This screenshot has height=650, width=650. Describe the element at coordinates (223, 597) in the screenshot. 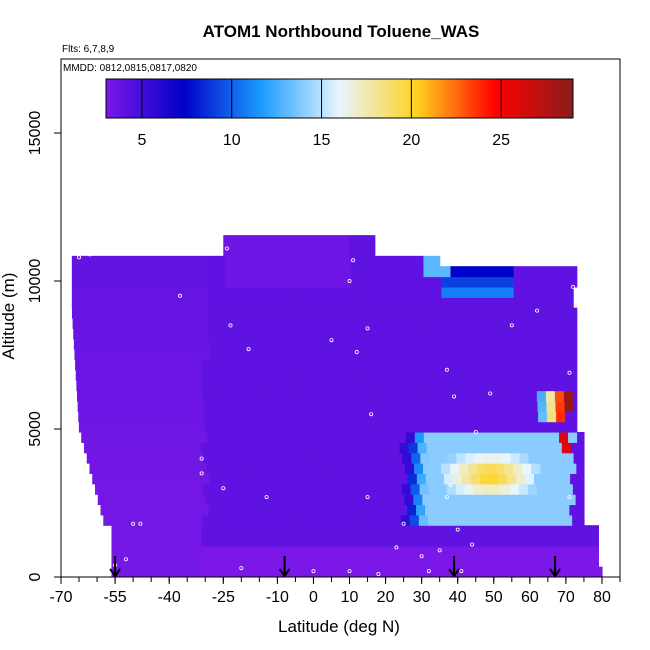

I see `x-tick-label: -25` at that location.